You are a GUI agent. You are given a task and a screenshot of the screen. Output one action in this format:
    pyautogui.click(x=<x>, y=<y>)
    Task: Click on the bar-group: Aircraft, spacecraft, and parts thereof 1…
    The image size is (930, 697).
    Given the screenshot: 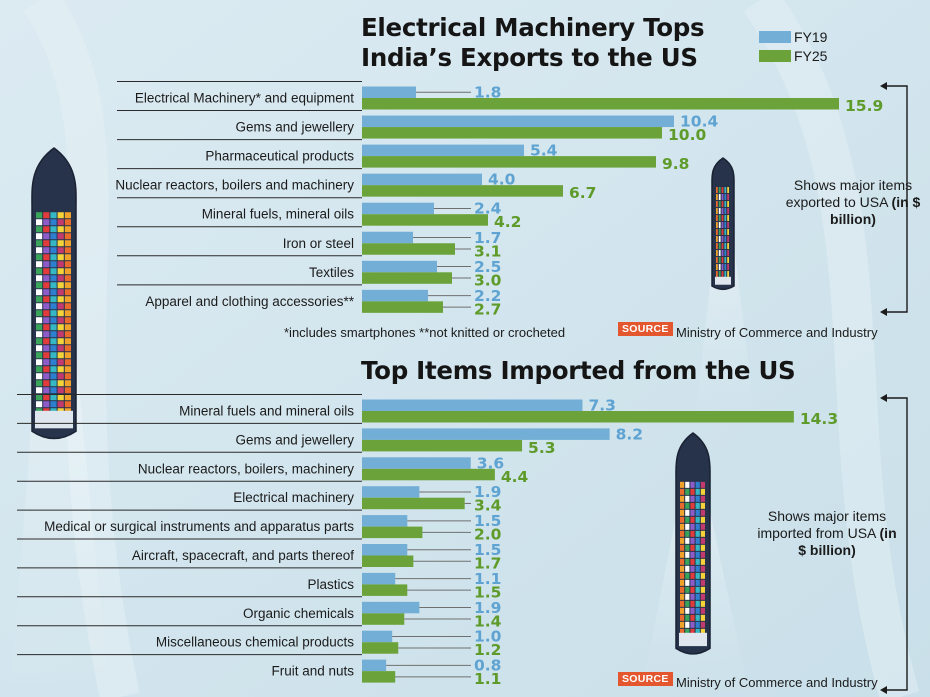 What is the action you would take?
    pyautogui.click(x=259, y=555)
    